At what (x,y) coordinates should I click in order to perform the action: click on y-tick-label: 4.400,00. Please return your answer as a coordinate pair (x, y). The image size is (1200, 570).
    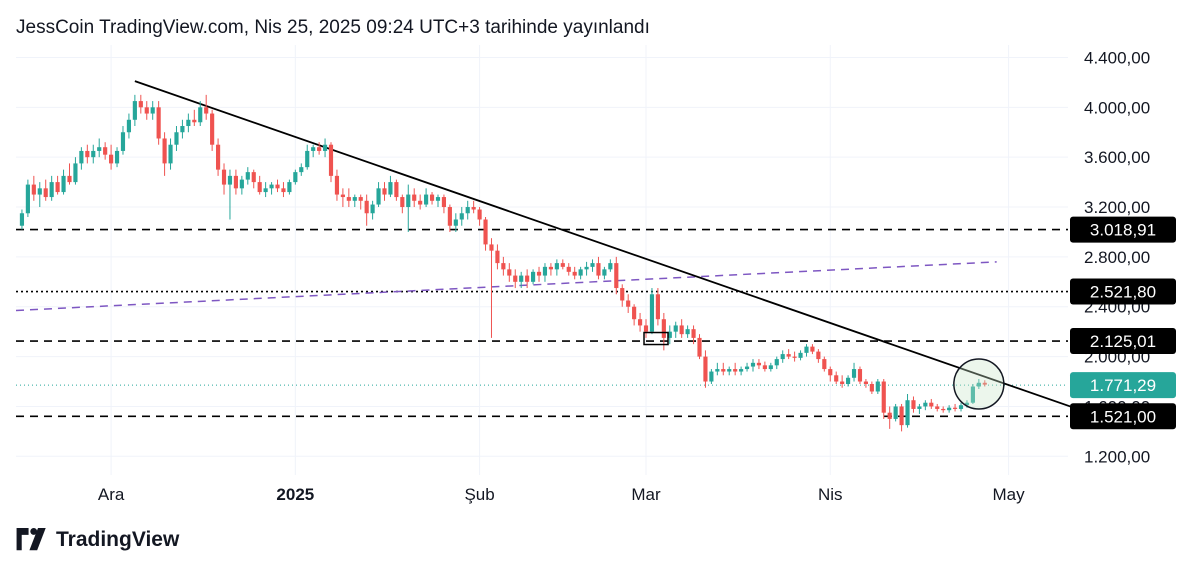
    Looking at the image, I should click on (1117, 57).